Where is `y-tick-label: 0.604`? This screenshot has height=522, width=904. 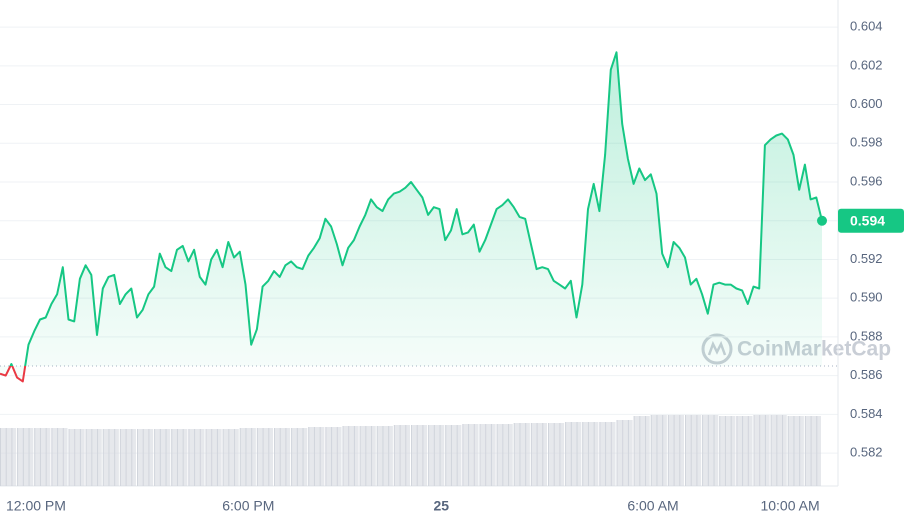 y-tick-label: 0.604 is located at coordinates (866, 26).